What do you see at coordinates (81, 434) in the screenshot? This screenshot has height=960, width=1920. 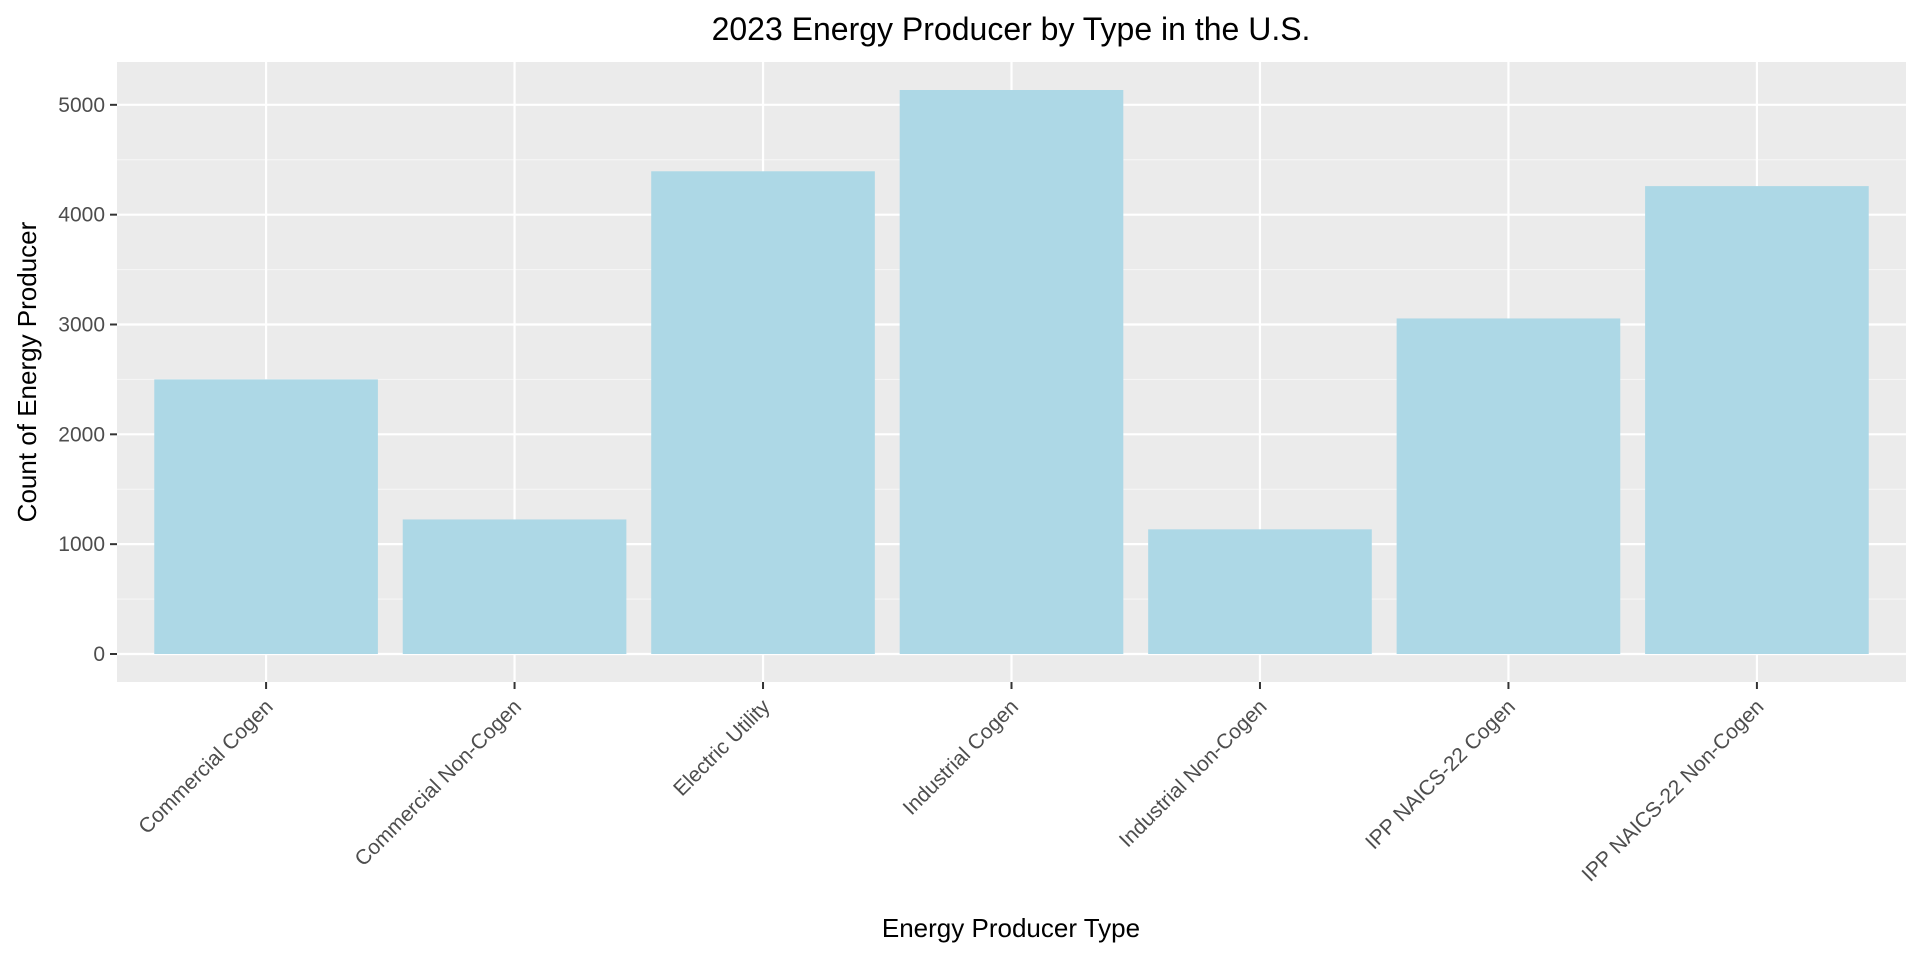 I see `y-tick-label: 2000` at bounding box center [81, 434].